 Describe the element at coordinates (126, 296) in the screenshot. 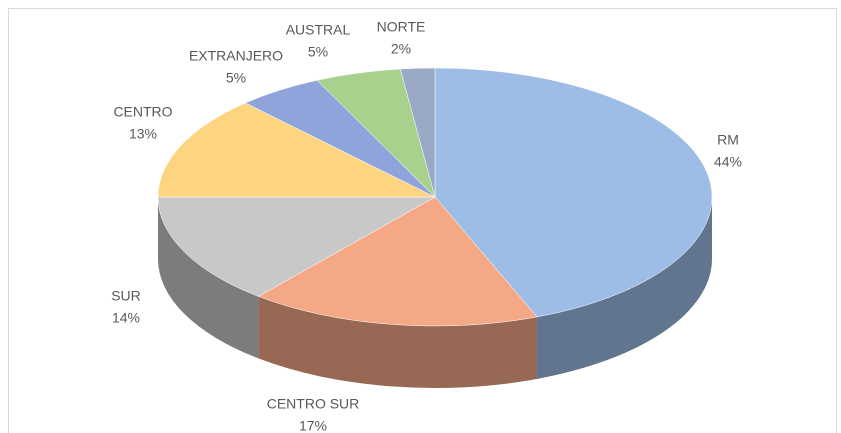

I see `category-label: SUR` at that location.